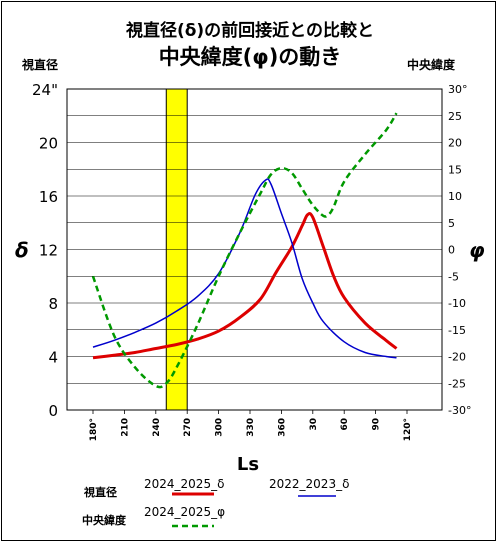  I want to click on left-axis-symbol: δ, so click(22, 250).